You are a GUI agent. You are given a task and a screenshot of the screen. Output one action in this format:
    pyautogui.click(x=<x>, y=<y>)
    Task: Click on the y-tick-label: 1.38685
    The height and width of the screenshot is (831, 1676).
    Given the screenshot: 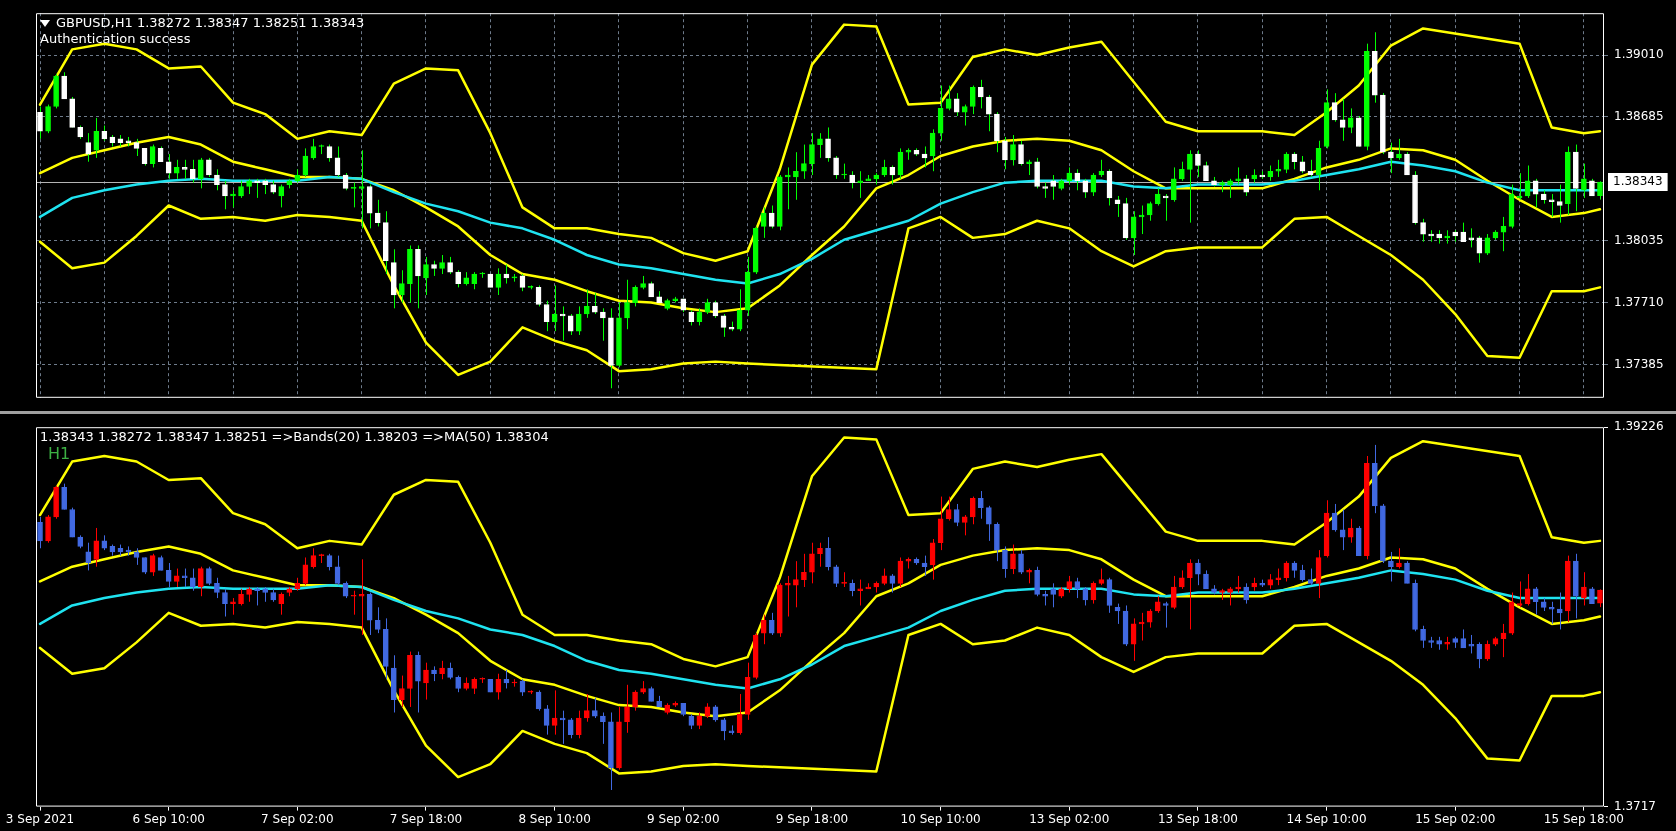 What is the action you would take?
    pyautogui.click(x=1639, y=116)
    